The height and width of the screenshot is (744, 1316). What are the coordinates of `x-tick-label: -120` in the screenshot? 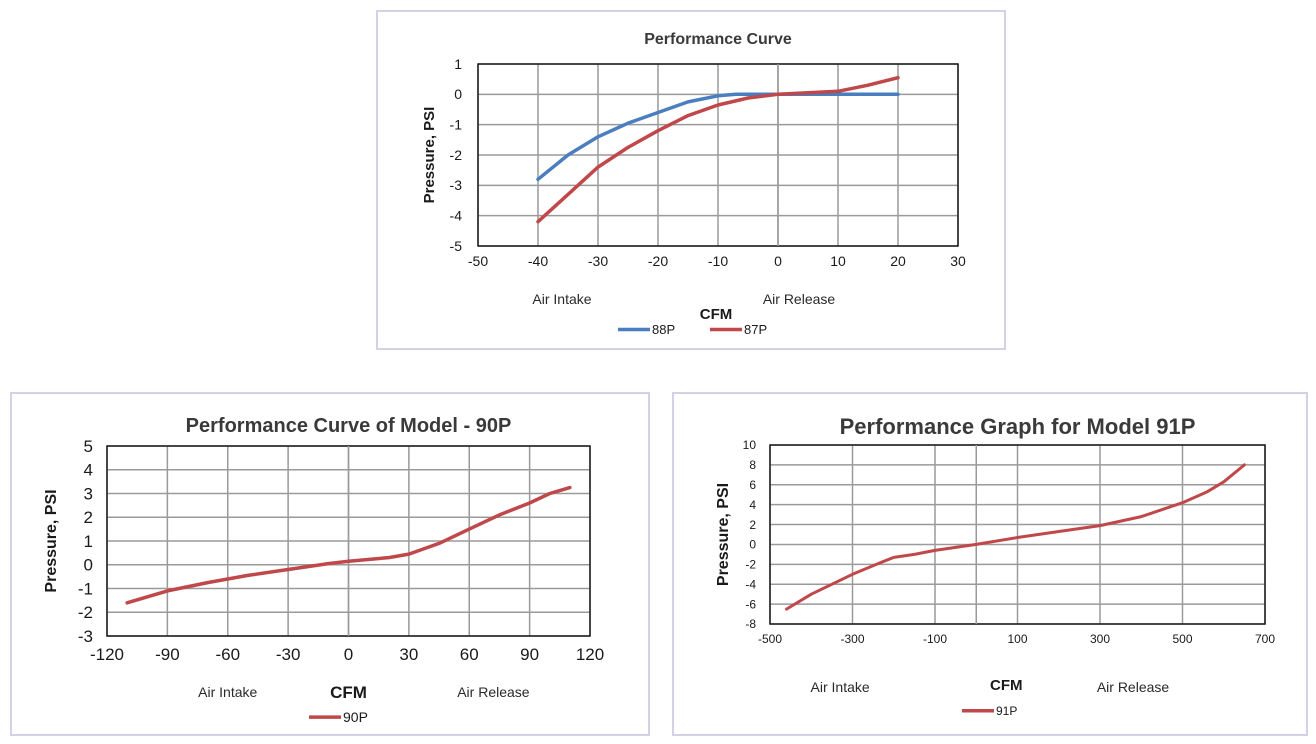 It's located at (107, 654).